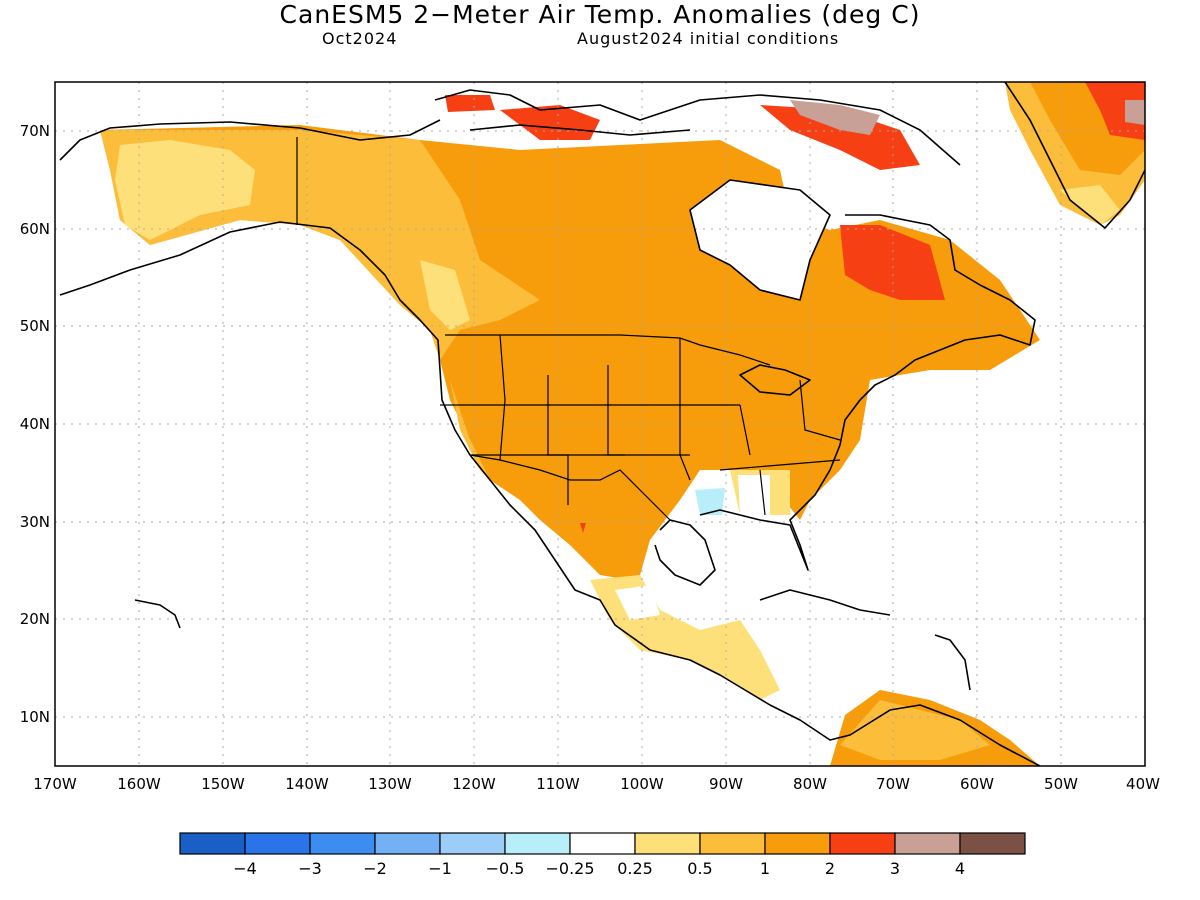 Image resolution: width=1200 pixels, height=900 pixels. What do you see at coordinates (637, 602) in the screenshot?
I see `anomaly-shading-white-mexico` at bounding box center [637, 602].